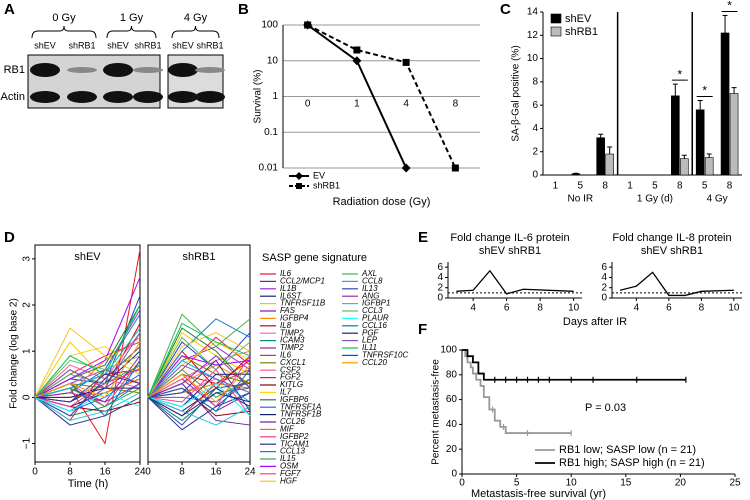 The image size is (750, 500). What do you see at coordinates (271, 132) in the screenshot?
I see `y-tick-label: 0.1` at bounding box center [271, 132].